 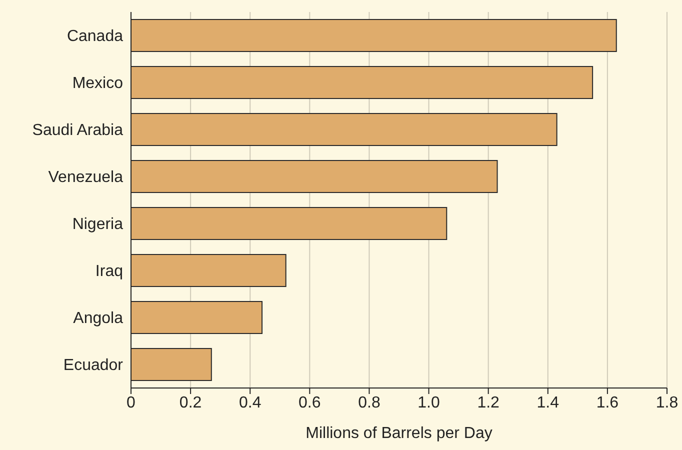 I want to click on x-tick-label: 0.6, so click(x=309, y=403).